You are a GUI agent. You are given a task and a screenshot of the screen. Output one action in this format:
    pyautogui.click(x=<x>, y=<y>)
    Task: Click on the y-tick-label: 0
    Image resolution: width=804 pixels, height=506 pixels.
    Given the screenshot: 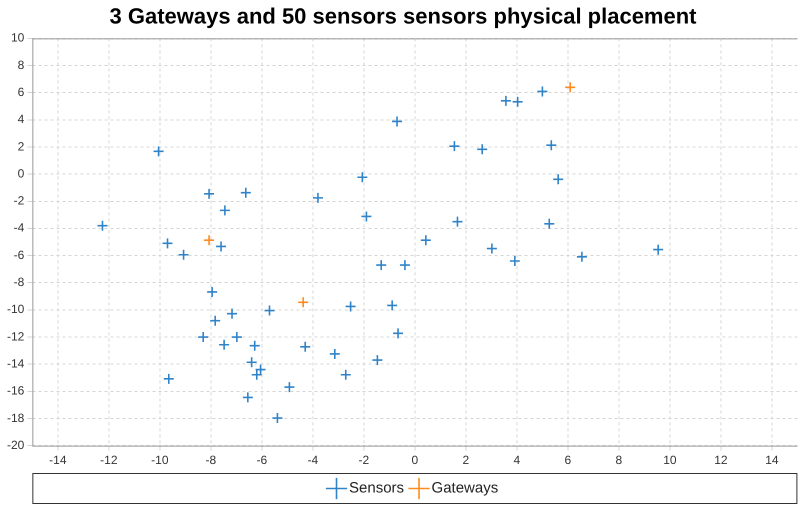 What is the action you would take?
    pyautogui.click(x=21, y=173)
    